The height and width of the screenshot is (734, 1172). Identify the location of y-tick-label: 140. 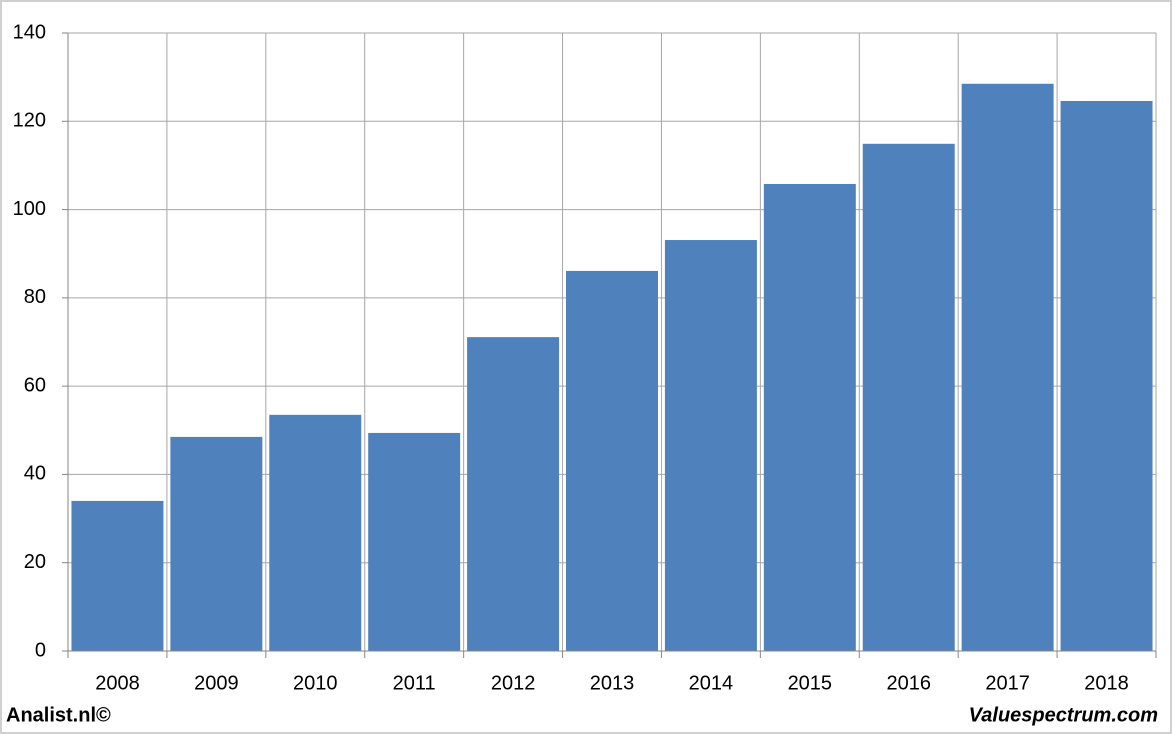
(29, 32).